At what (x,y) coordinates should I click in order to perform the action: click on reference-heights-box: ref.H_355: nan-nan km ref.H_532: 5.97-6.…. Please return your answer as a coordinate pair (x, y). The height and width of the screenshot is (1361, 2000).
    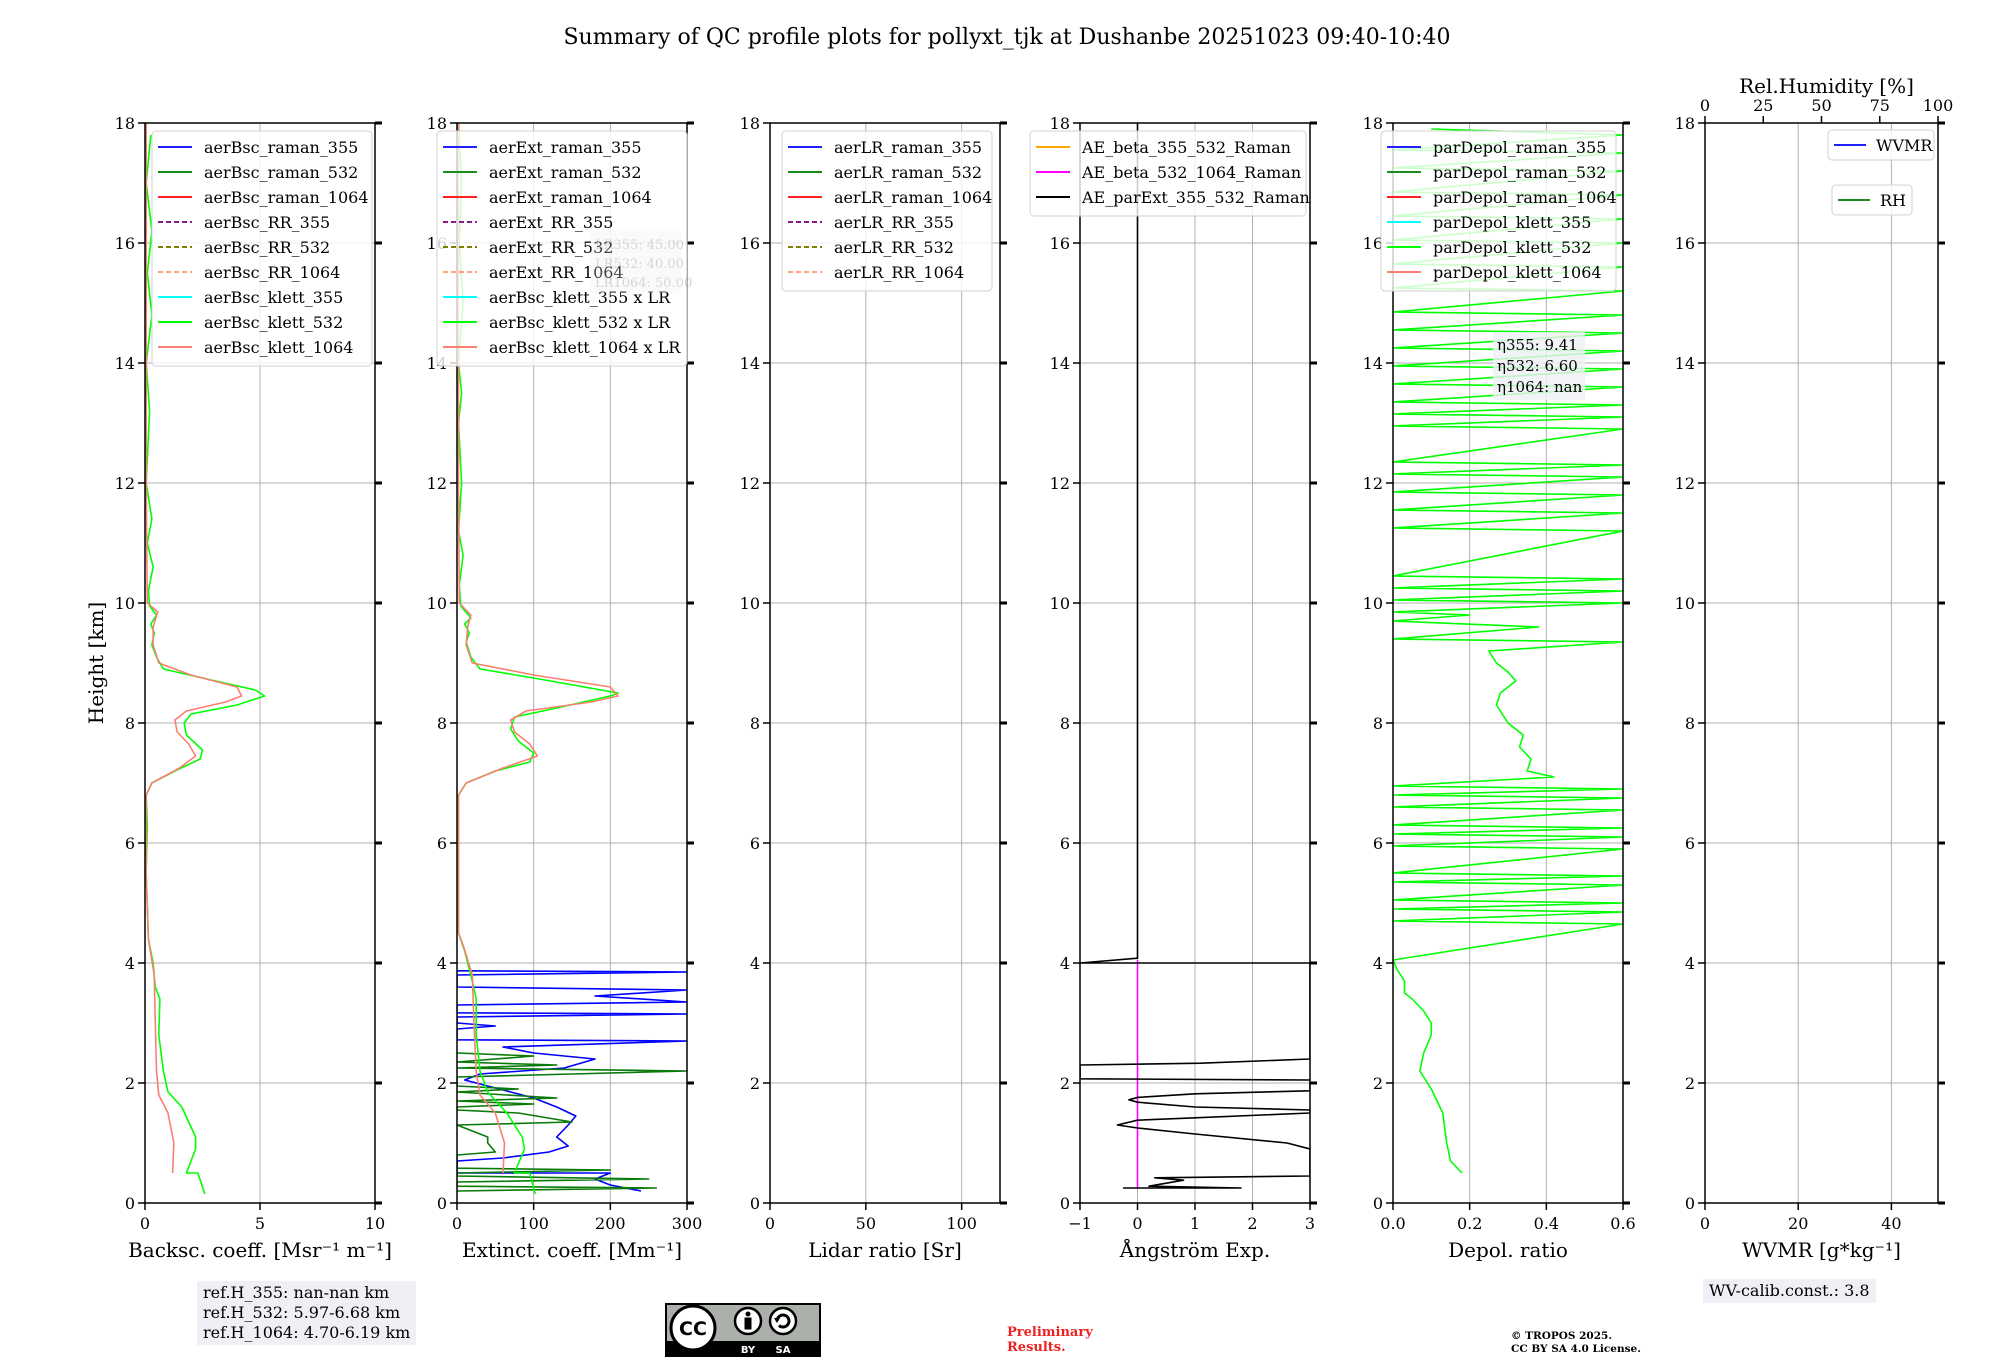
    Looking at the image, I should click on (307, 1313).